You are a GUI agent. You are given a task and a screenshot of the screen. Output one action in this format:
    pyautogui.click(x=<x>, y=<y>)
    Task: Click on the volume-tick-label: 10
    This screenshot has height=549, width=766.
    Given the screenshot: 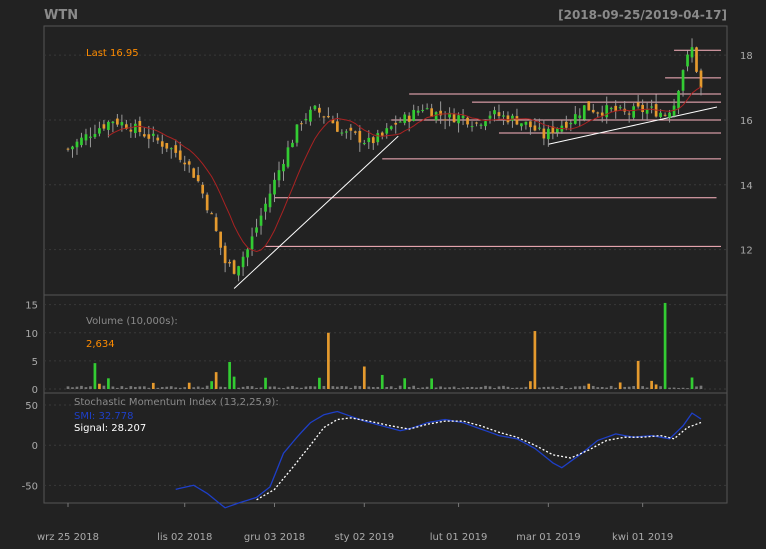 What is the action you would take?
    pyautogui.click(x=31, y=334)
    